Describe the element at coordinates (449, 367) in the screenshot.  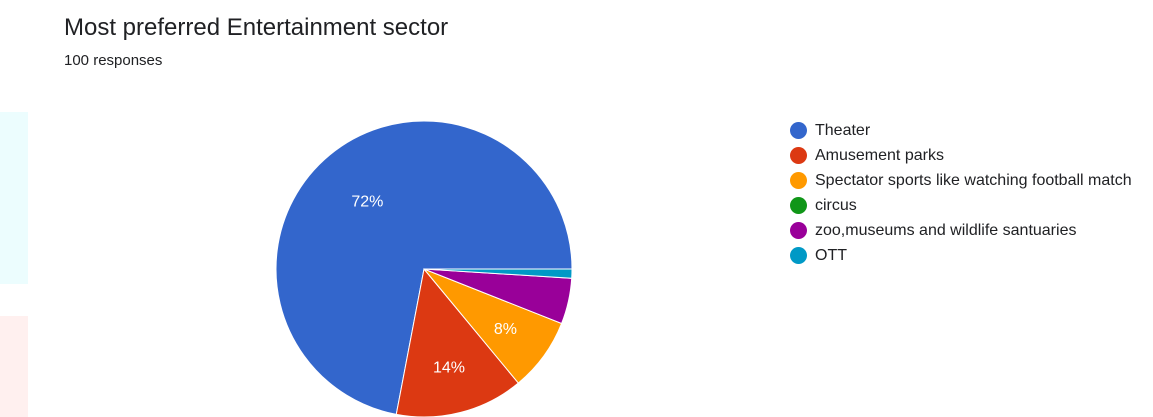
I see `slice-label: 14%` at that location.